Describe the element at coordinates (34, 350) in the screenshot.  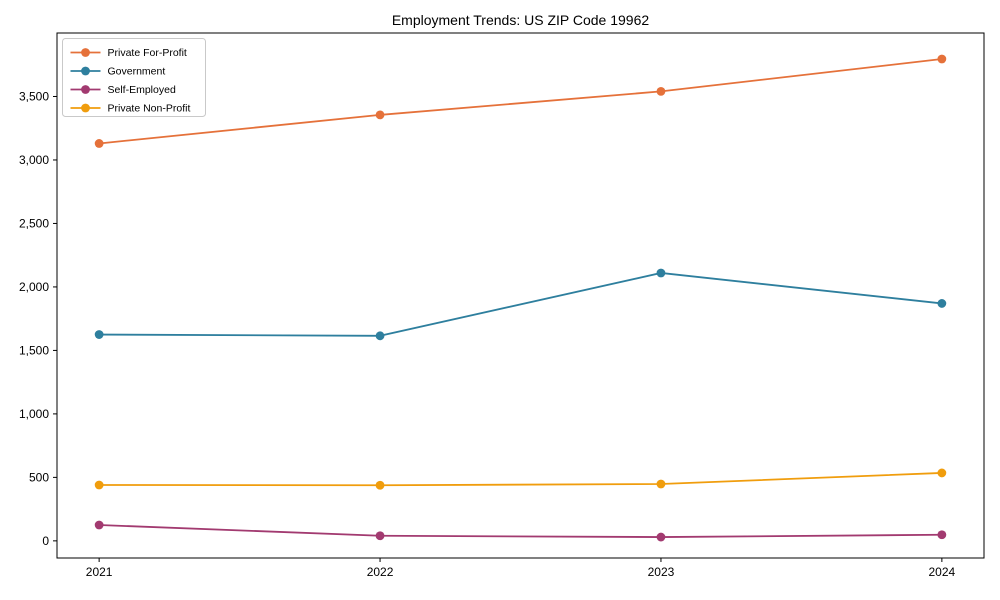
I see `y-axis-tick-label: 1,500` at that location.